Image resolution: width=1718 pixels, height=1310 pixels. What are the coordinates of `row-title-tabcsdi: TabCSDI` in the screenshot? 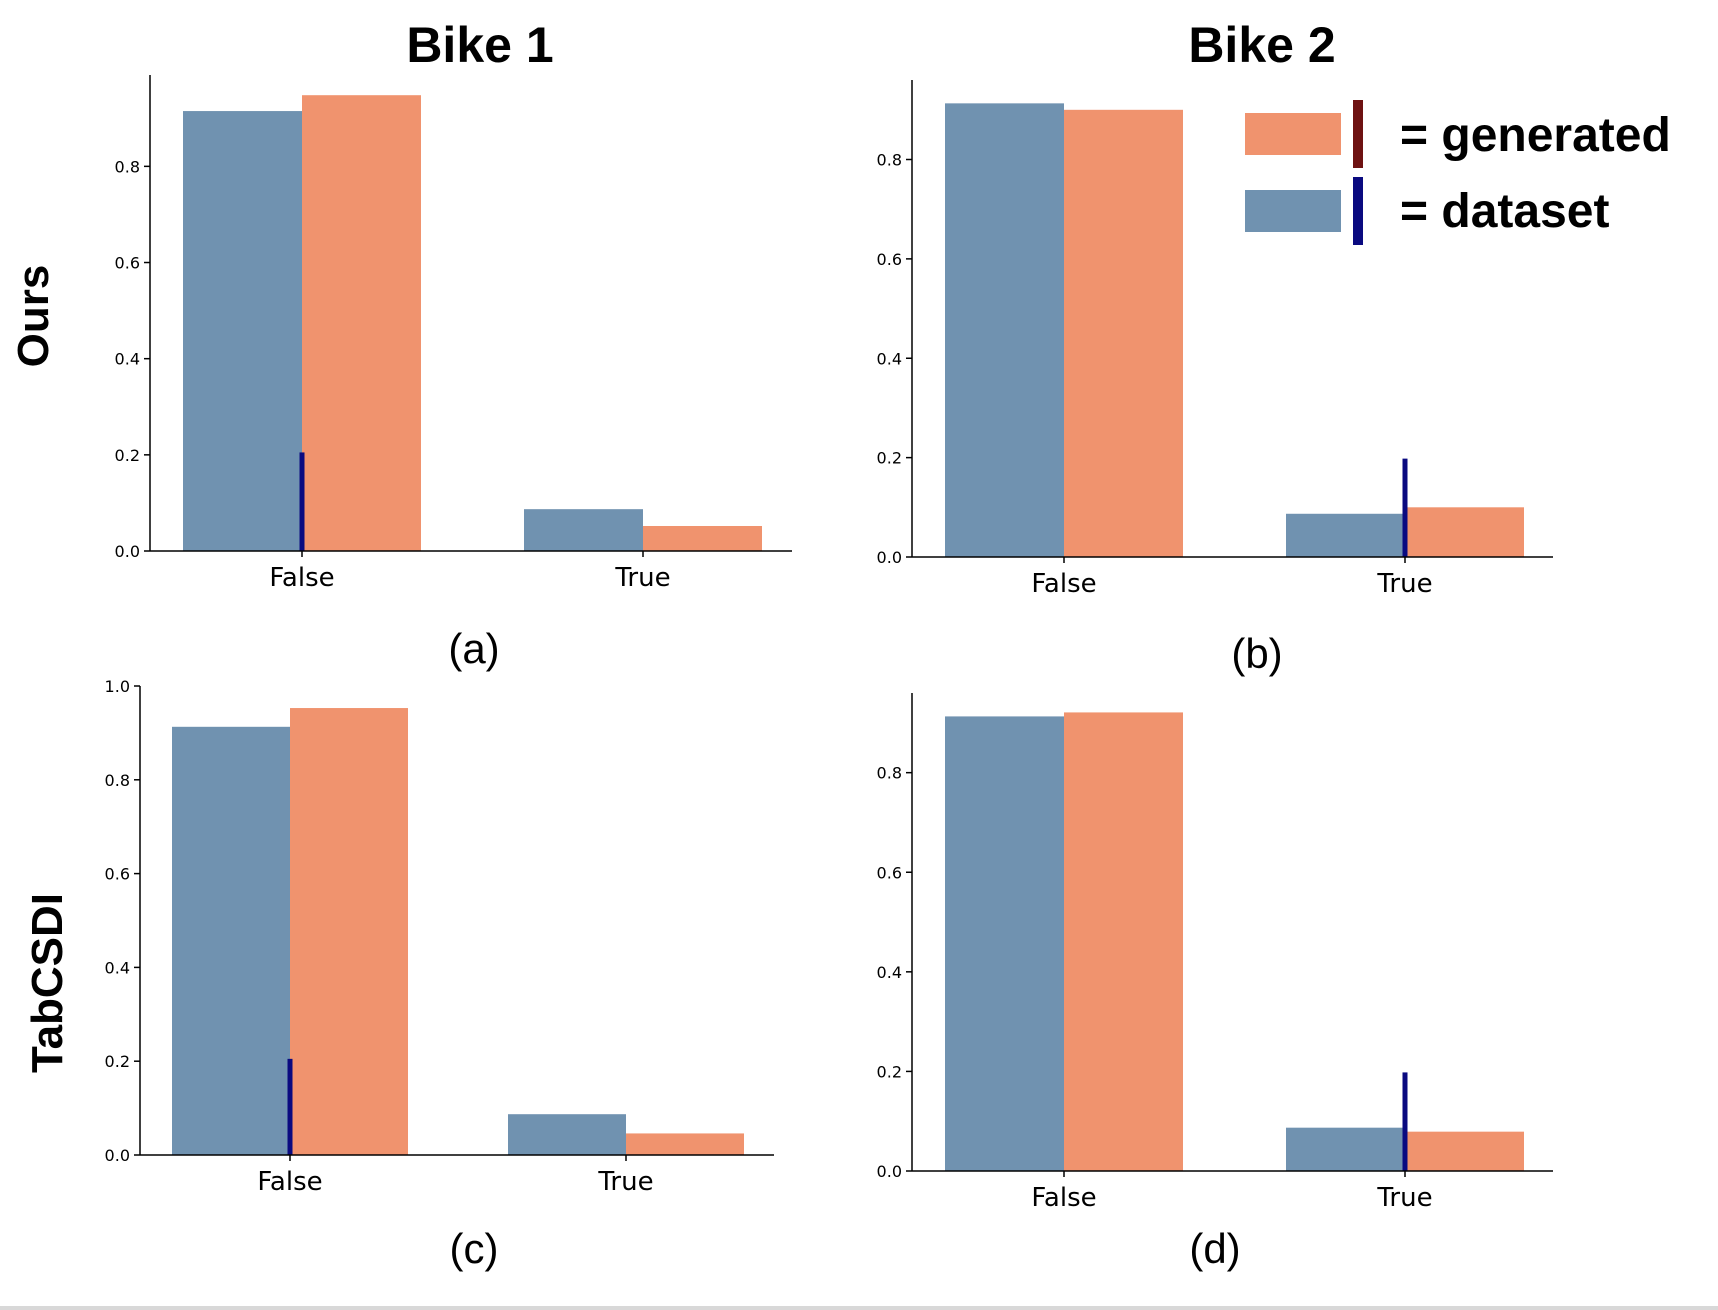 It's located at (47, 983).